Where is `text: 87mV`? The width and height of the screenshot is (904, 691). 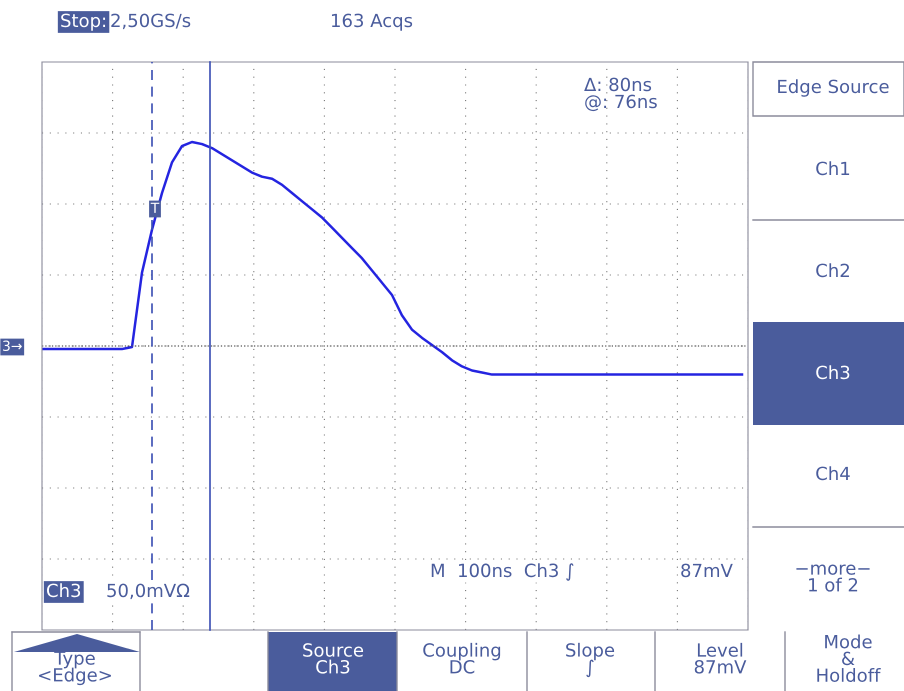 text: 87mV is located at coordinates (707, 571).